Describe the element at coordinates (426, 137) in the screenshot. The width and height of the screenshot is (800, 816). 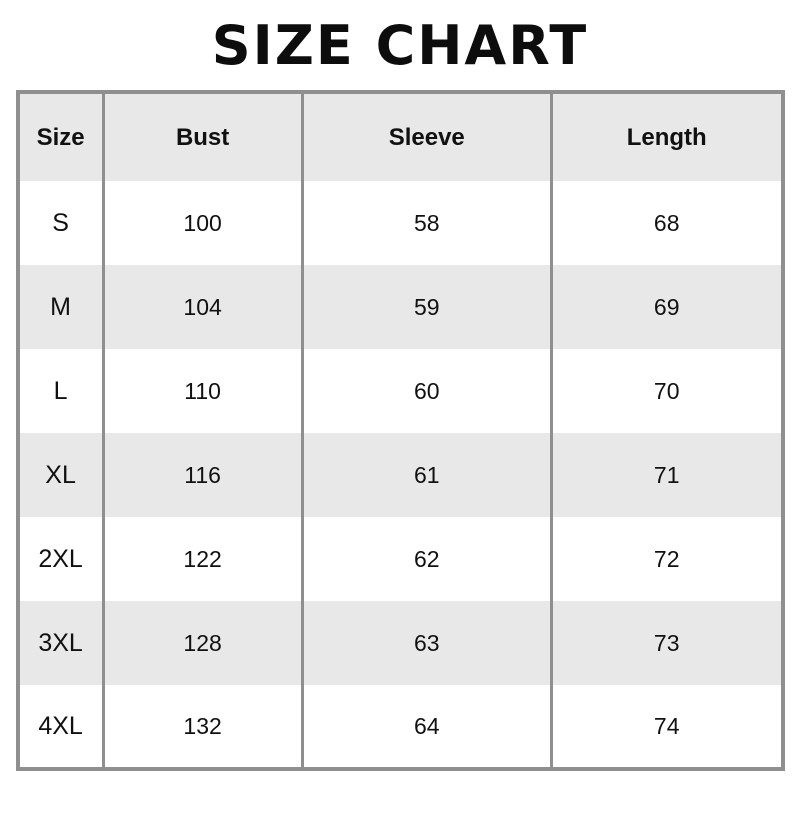
I see `column-header-sleeve: Sleeve` at that location.